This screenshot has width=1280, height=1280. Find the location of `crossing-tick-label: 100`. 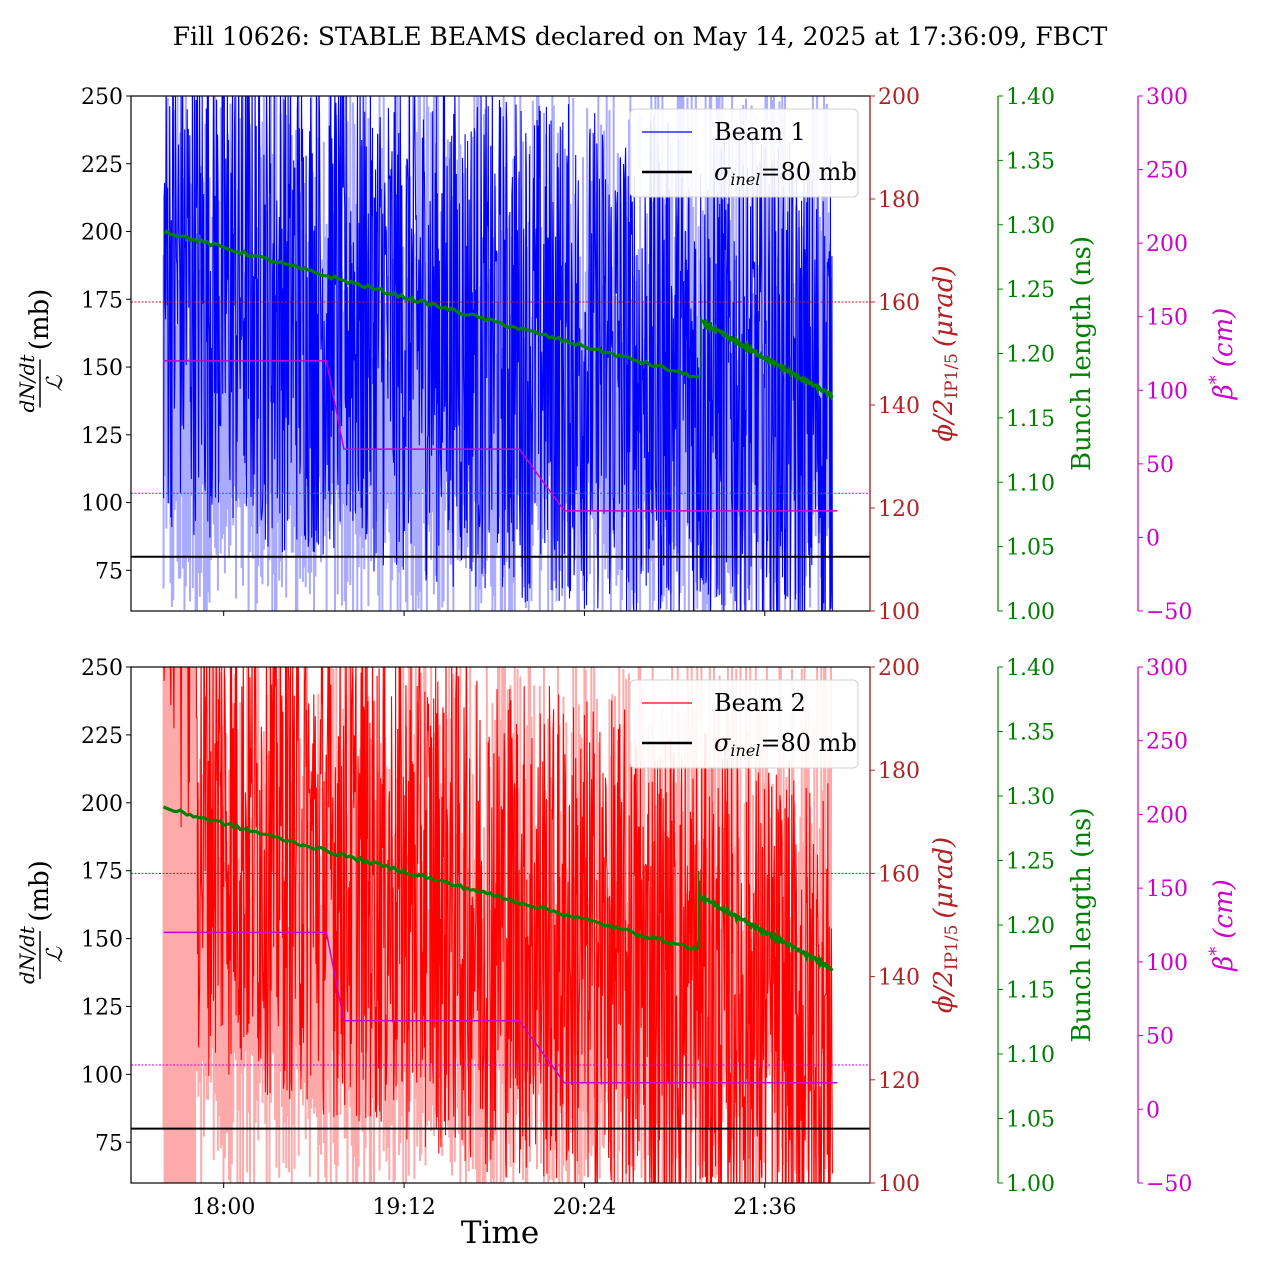

crossing-tick-label: 100 is located at coordinates (899, 1184).